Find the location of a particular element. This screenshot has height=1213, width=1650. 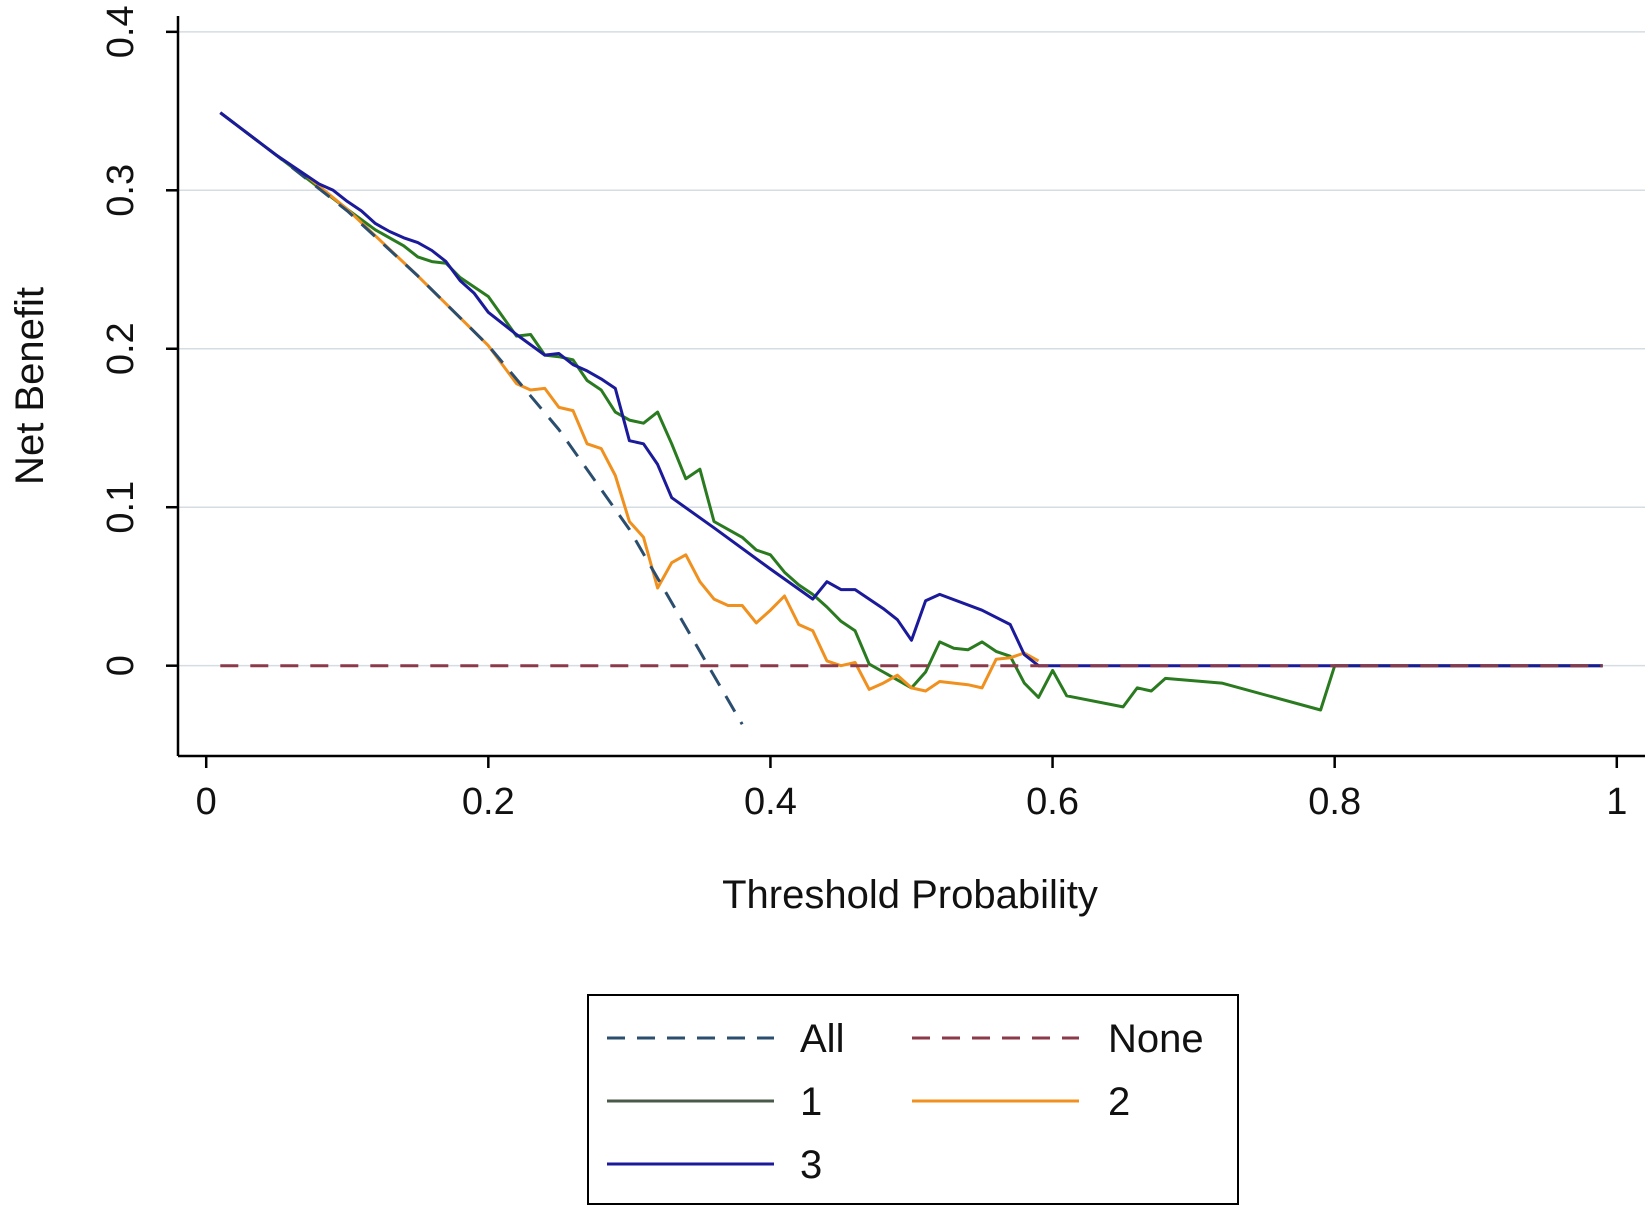

x-axis-title: Threshold Probability is located at coordinates (910, 895).